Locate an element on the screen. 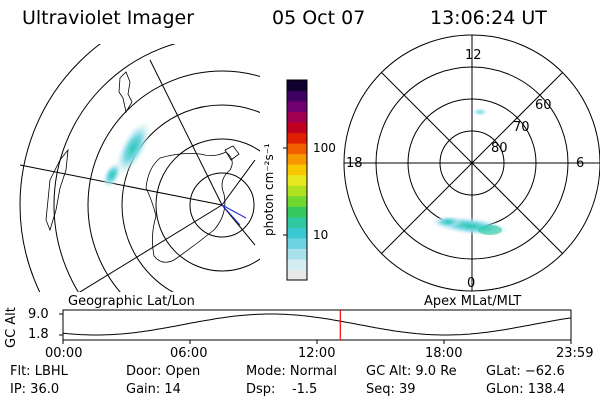 The image size is (600, 400). glat-info: GLat: −62.6 is located at coordinates (525, 371).